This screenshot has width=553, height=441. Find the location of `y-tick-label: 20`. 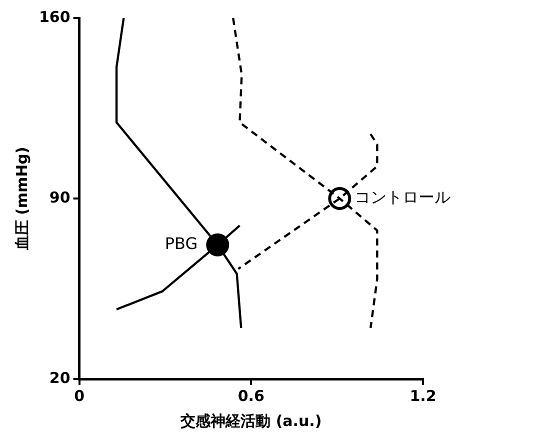

y-tick-label: 20 is located at coordinates (59, 377).